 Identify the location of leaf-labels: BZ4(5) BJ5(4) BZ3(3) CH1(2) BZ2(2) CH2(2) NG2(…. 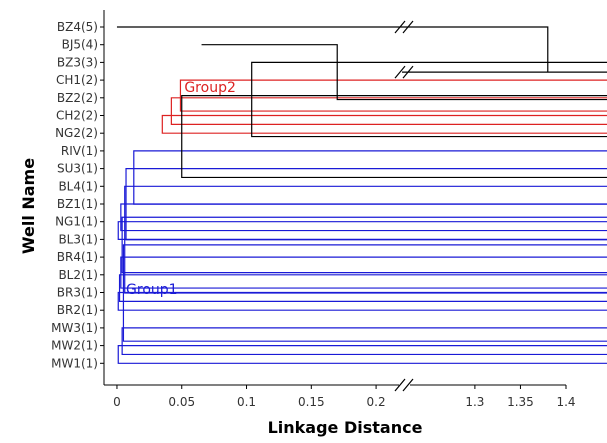
(77, 195).